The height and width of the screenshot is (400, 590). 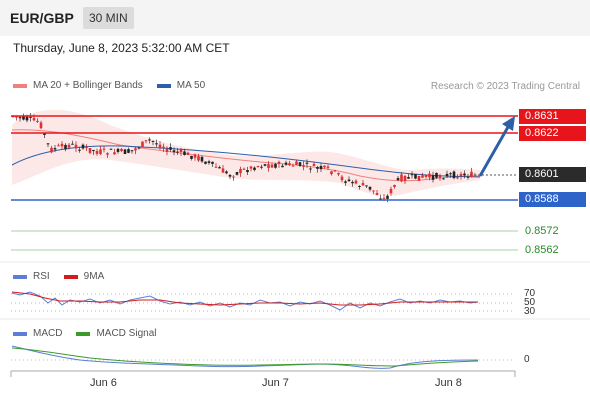 What do you see at coordinates (542, 231) in the screenshot?
I see `support-2-label: 0.8572` at bounding box center [542, 231].